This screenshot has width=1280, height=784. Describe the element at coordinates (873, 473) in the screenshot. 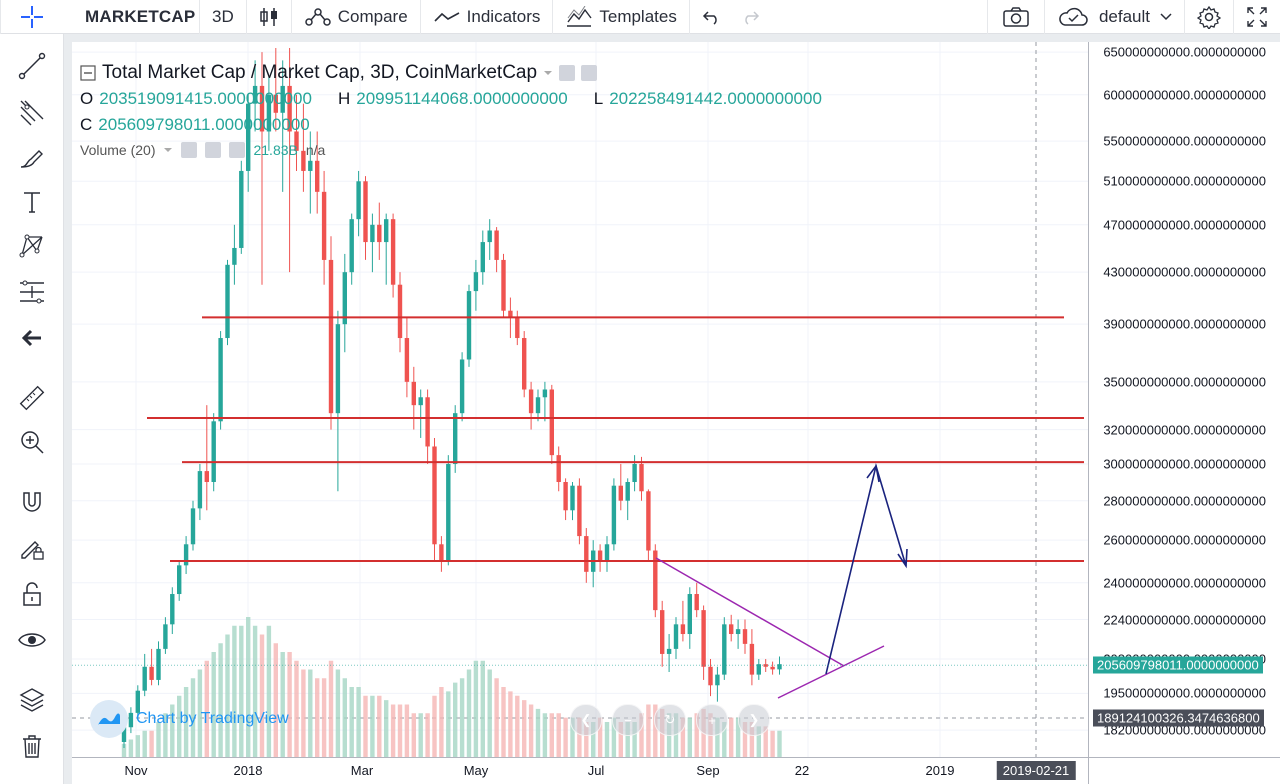

I see `arrowhead-up` at that location.